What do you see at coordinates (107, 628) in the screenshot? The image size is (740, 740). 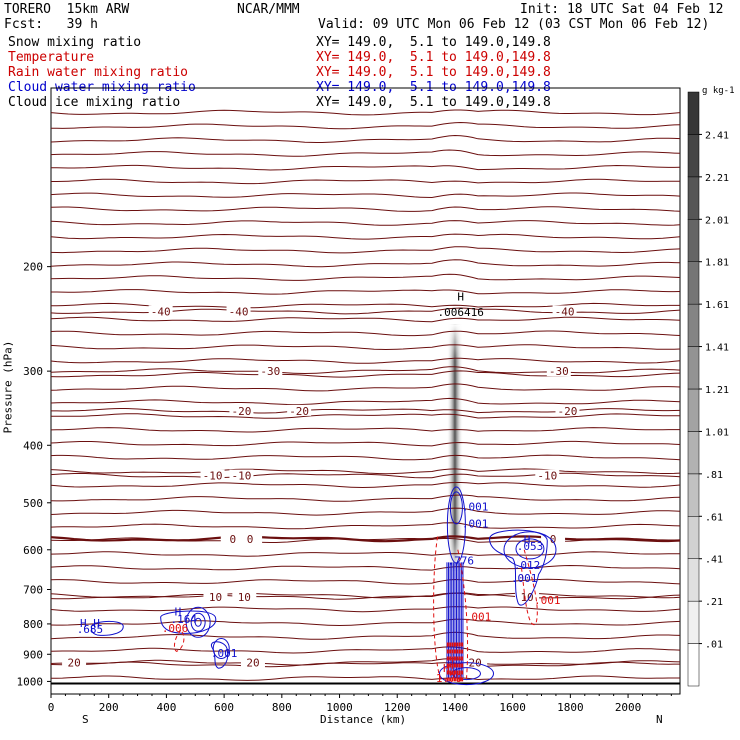 I see `far-south-cloud` at bounding box center [107, 628].